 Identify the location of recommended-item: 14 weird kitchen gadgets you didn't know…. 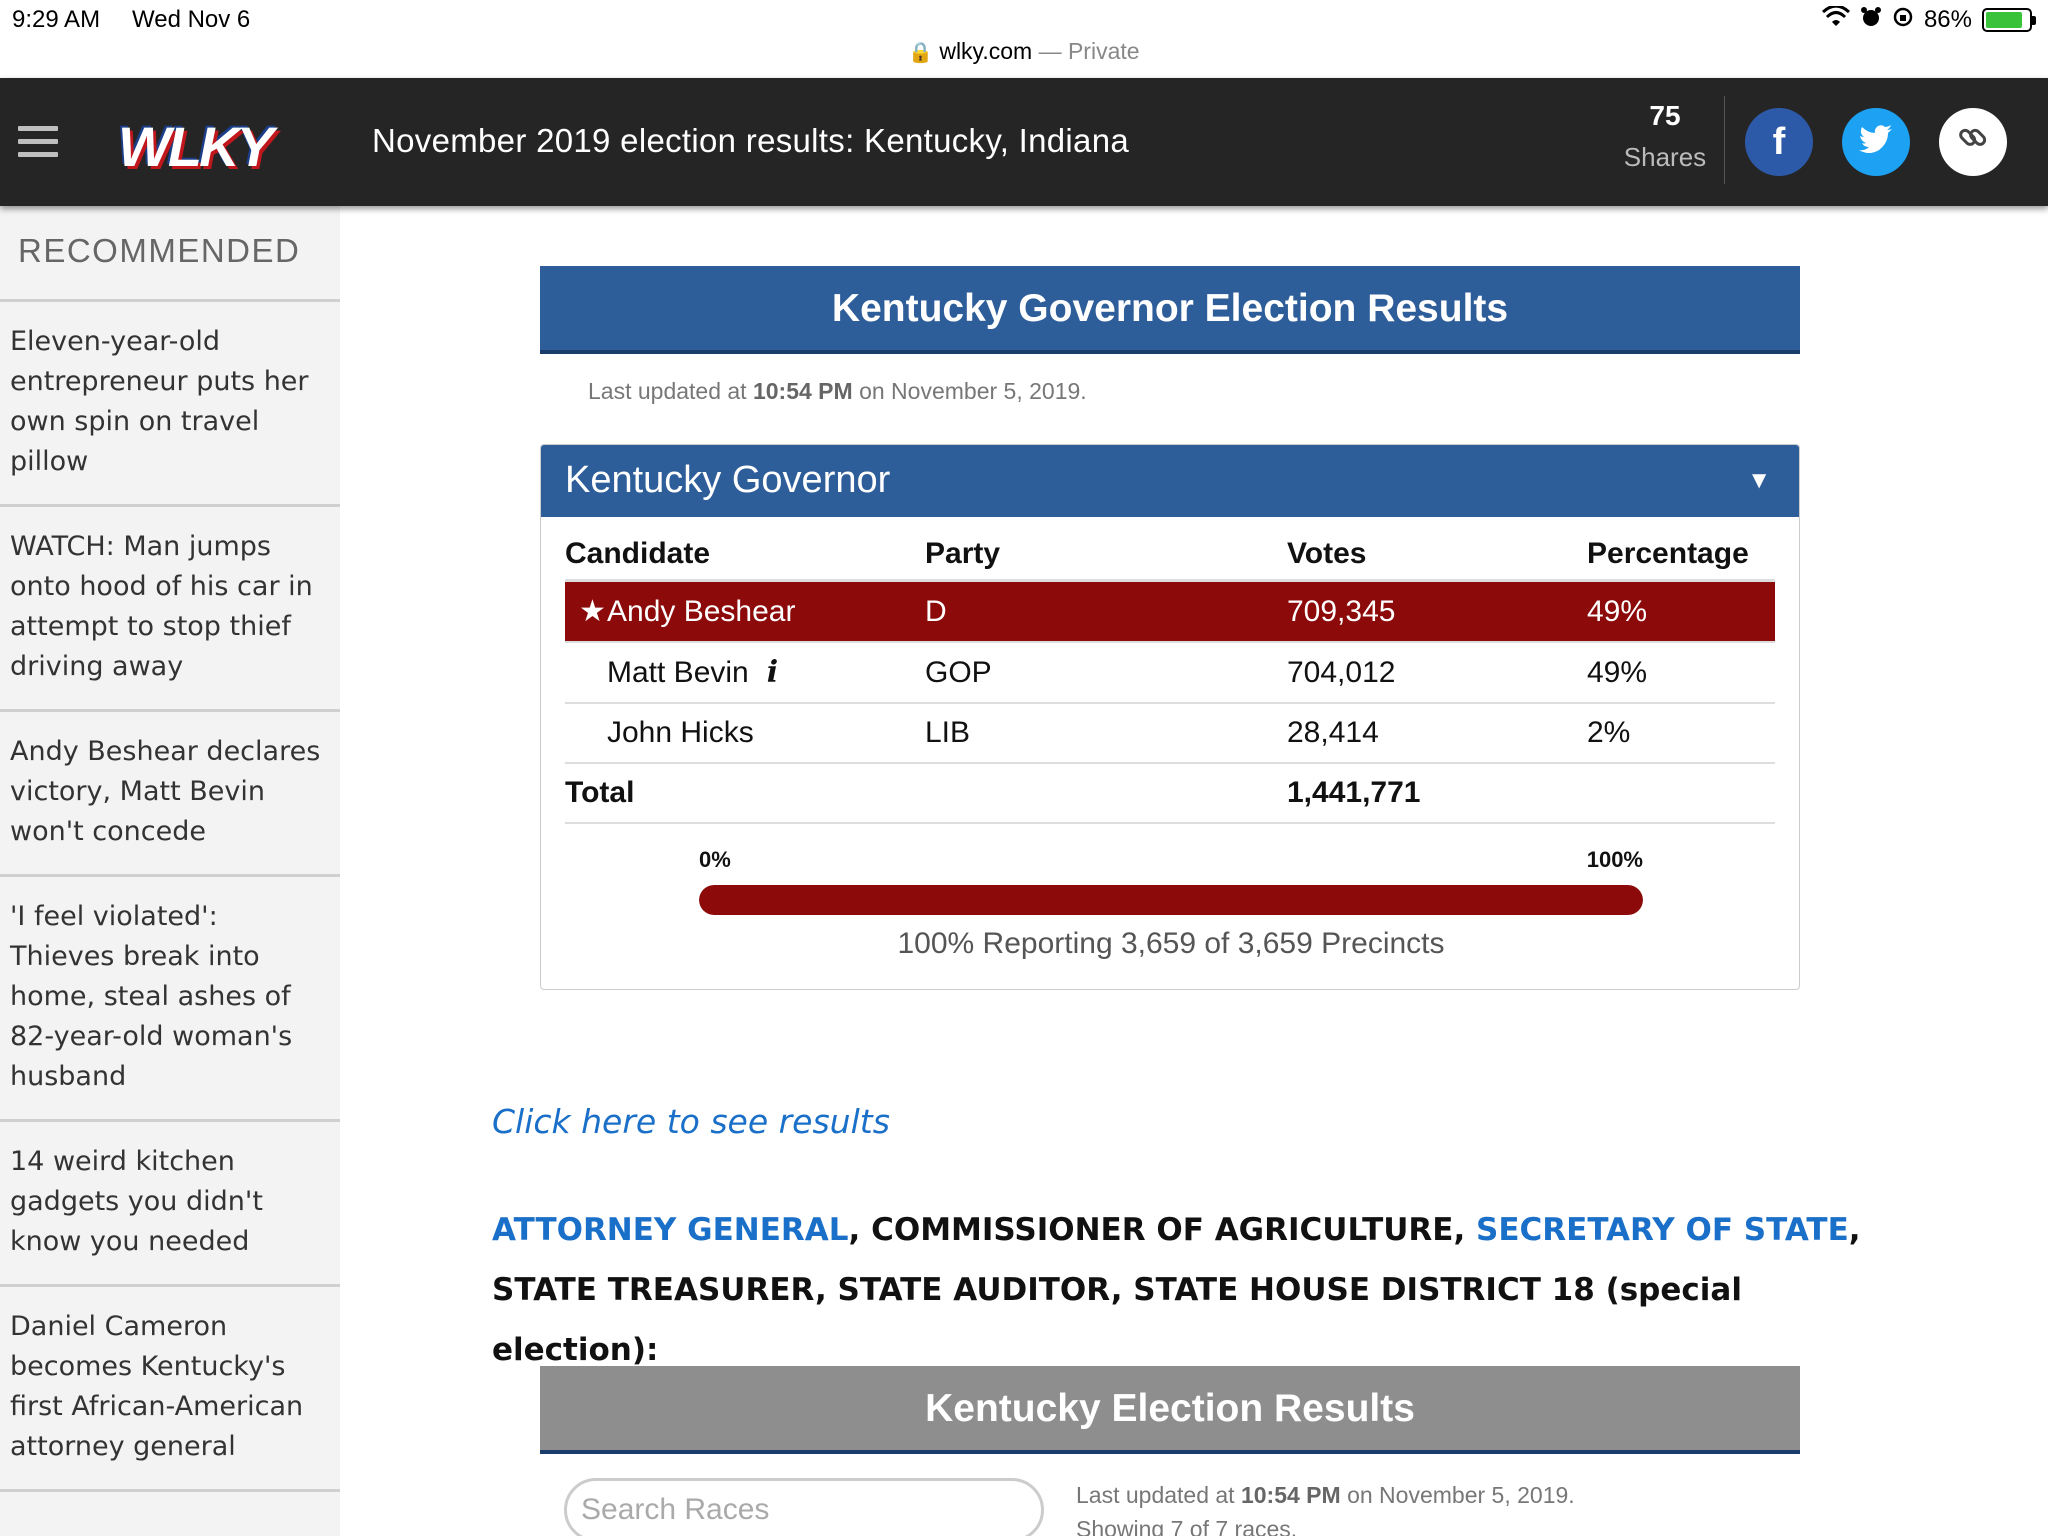
(170, 1204).